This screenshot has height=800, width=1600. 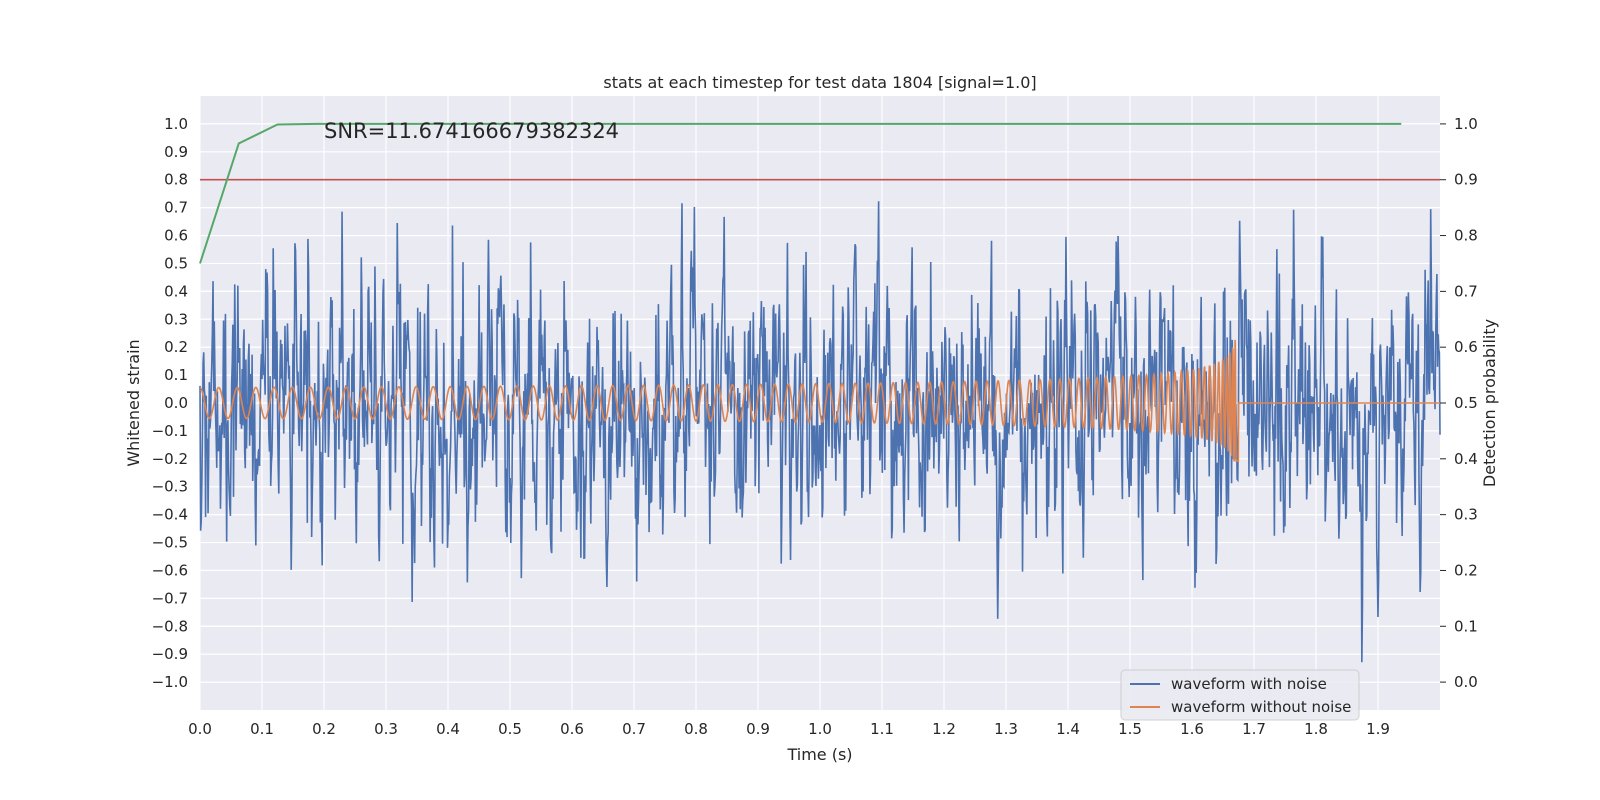 What do you see at coordinates (1466, 626) in the screenshot?
I see `y2-tick-label: 0.1` at bounding box center [1466, 626].